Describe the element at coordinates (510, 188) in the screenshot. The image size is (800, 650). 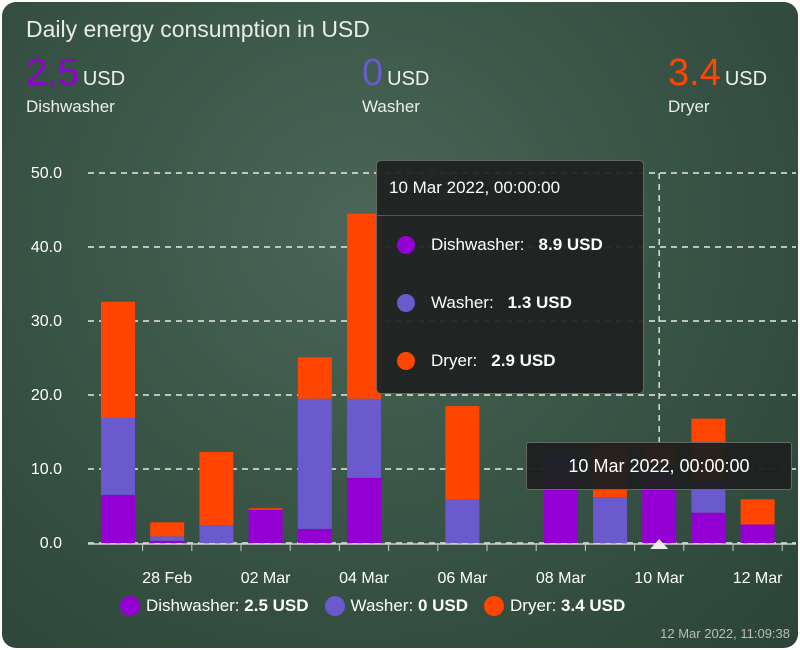
I see `tooltip-header: 10 Mar 2022, 00:00:00` at that location.